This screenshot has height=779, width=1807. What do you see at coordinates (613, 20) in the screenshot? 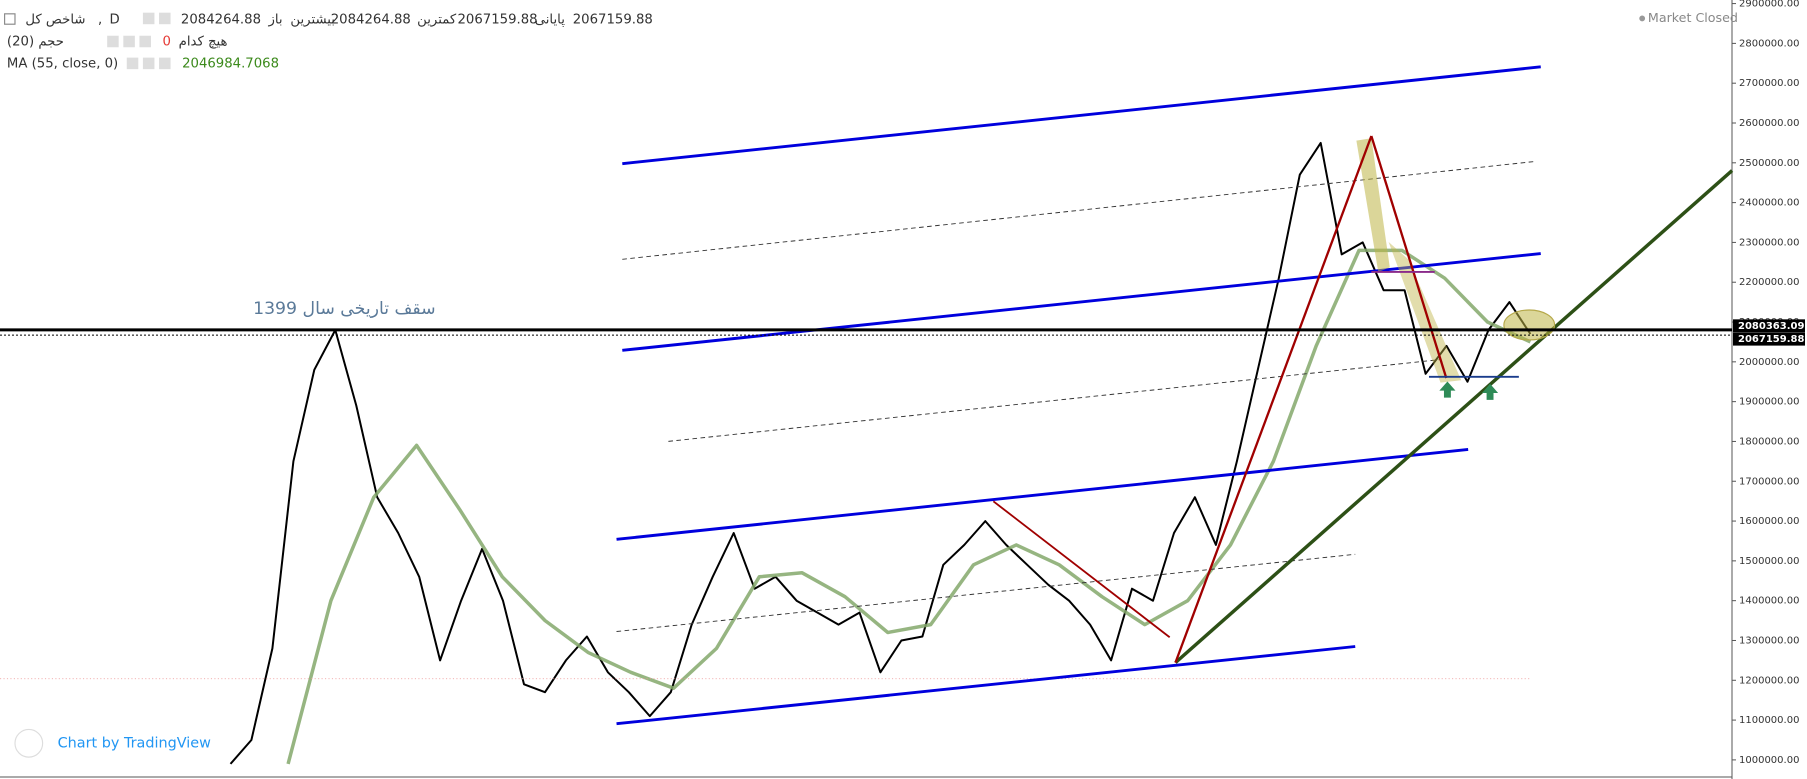
I see `close: 2067159.88` at bounding box center [613, 20].